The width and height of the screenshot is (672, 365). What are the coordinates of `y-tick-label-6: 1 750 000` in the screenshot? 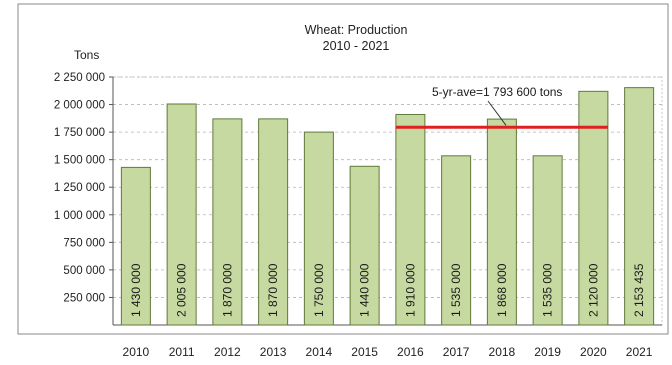 It's located at (79, 133).